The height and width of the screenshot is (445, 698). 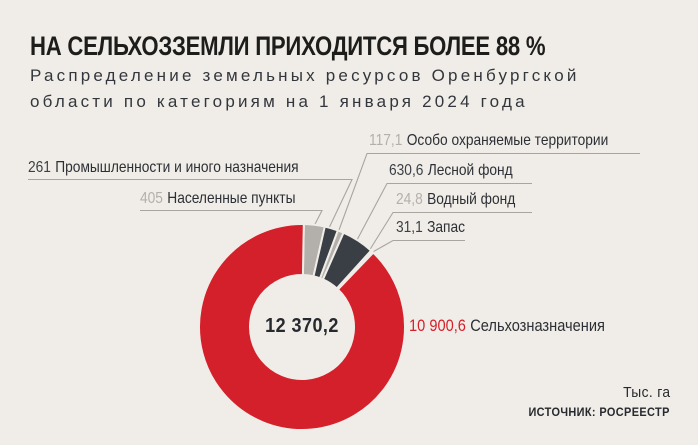 What do you see at coordinates (288, 46) in the screenshot?
I see `page-title: НА СЕЛЬХОЗЗЕМЛИ ПРИХОДИТСЯ БОЛЕЕ 88 %` at bounding box center [288, 46].